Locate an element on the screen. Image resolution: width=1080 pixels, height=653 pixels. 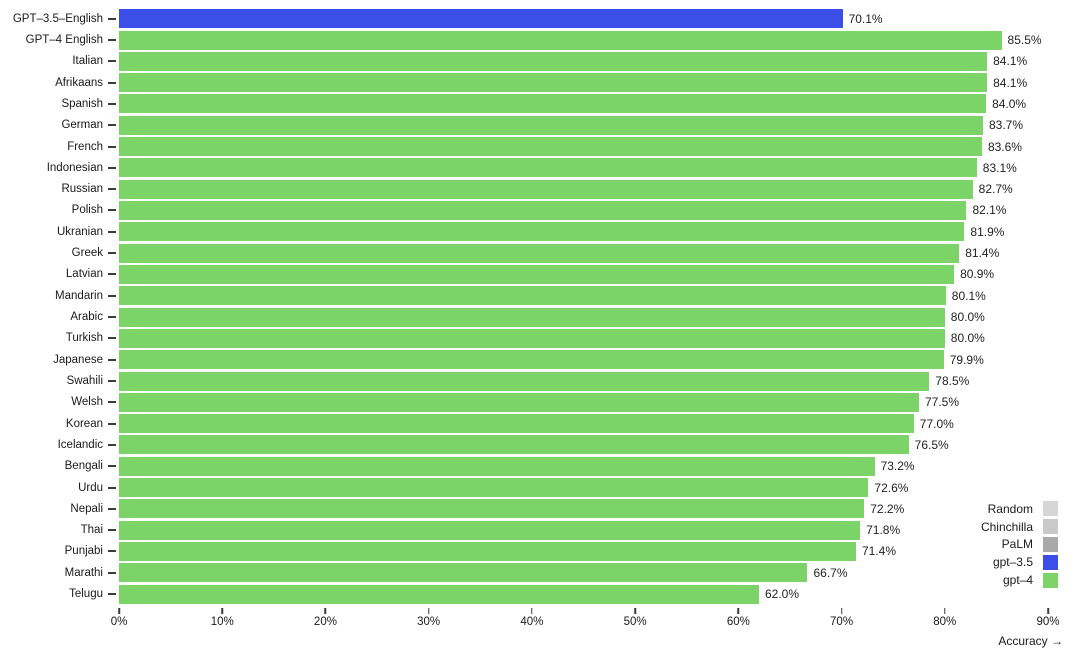
legend-label: gpt–3.5 is located at coordinates (1012, 562).